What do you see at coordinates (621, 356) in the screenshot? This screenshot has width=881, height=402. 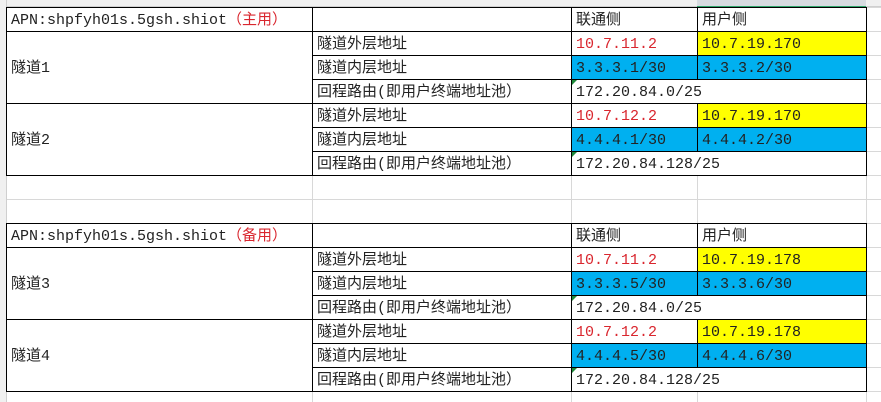 I see `inner-unicom: 4.4.4.5/30` at bounding box center [621, 356].